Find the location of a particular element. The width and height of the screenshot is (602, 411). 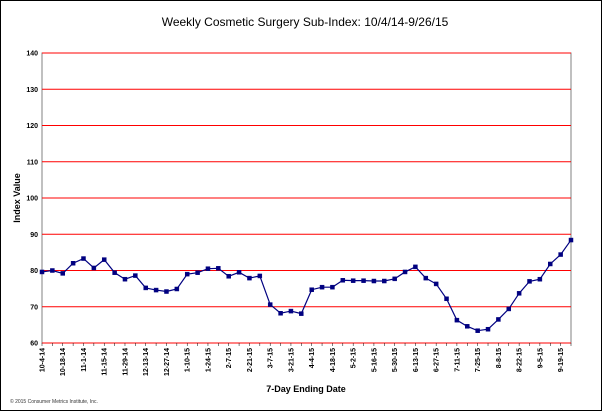

x-tick-label-7-11-15: 7-11-15 is located at coordinates (457, 360).